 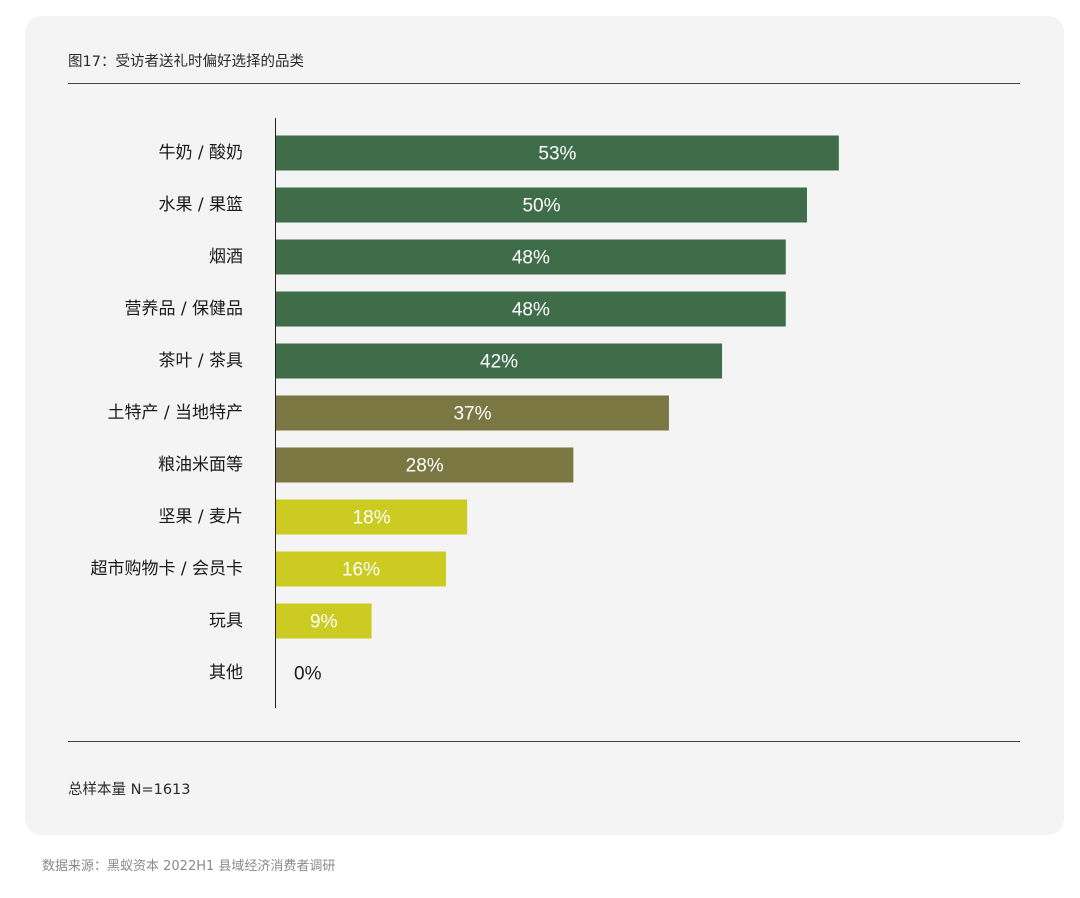 I want to click on chart-title: 图17：受访者送礼时偏好选择的品类, so click(x=186, y=62).